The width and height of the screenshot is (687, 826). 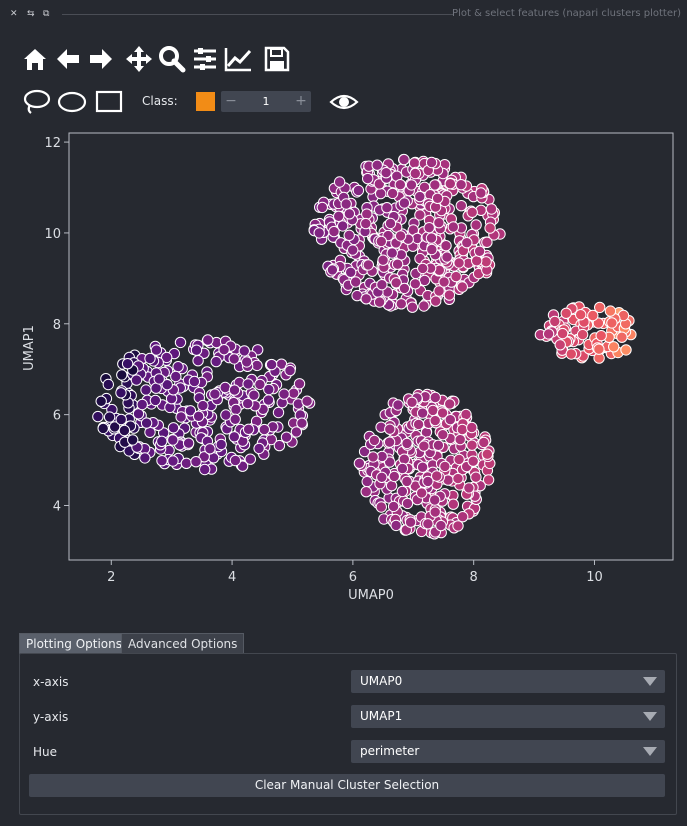 I want to click on class-spinbox: − 1 +, so click(x=266, y=101).